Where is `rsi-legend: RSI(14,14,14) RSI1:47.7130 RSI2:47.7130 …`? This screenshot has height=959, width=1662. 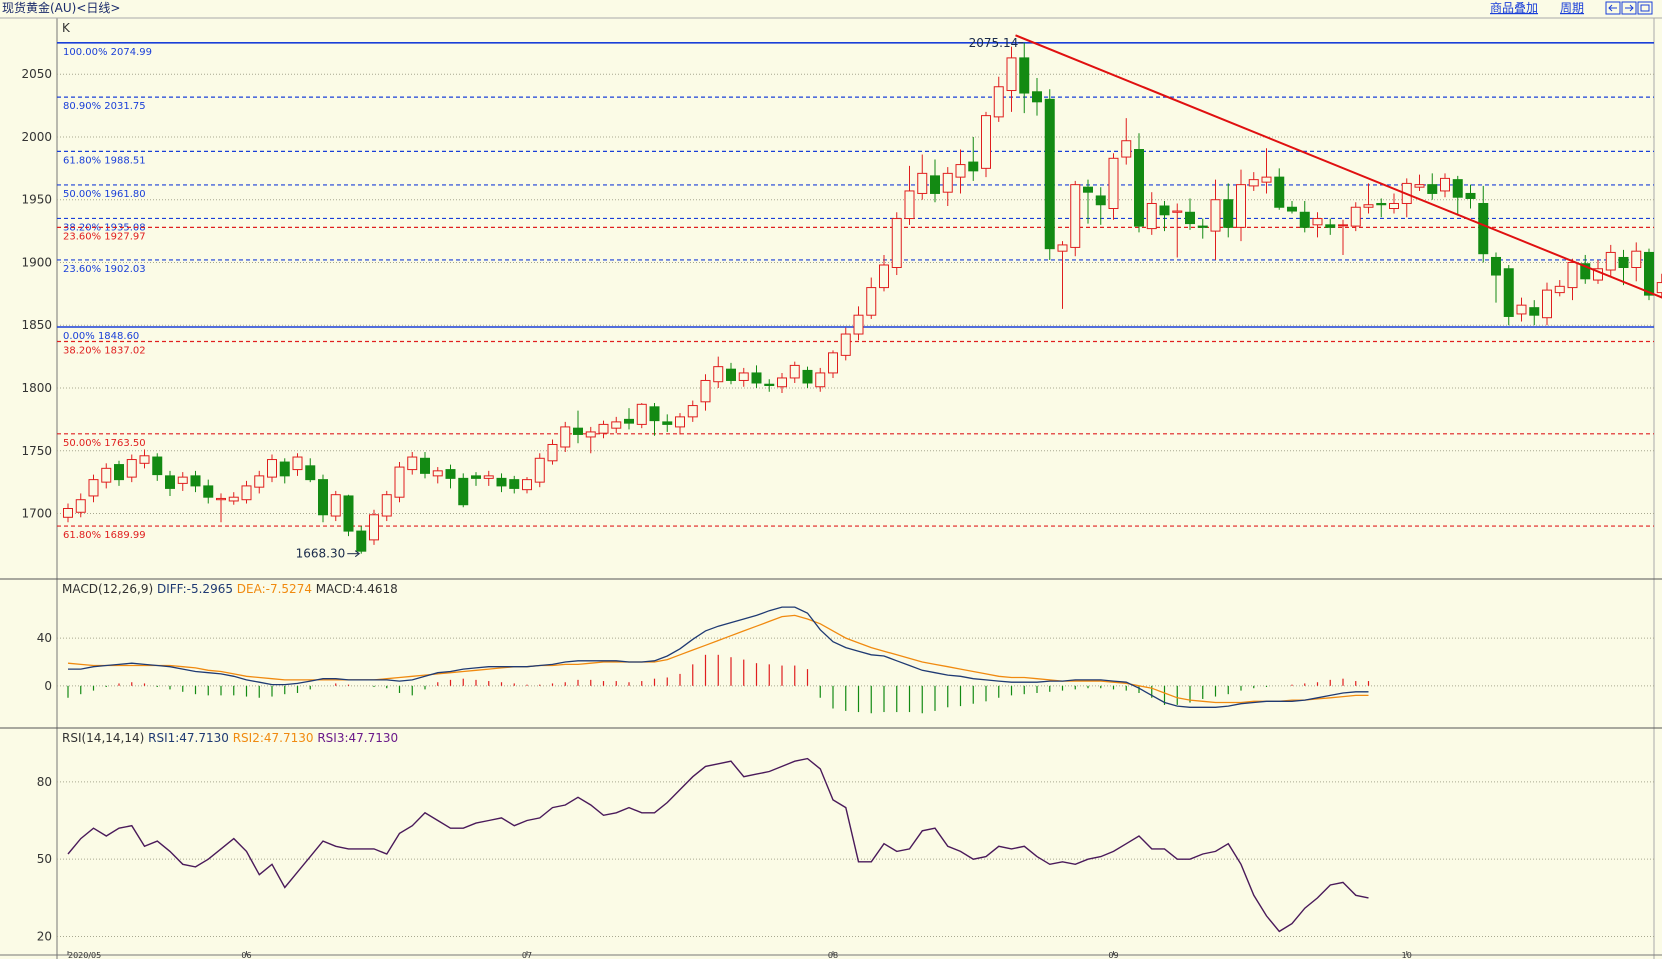 rsi-legend: RSI(14,14,14) RSI1:47.7130 RSI2:47.7130 … is located at coordinates (230, 738).